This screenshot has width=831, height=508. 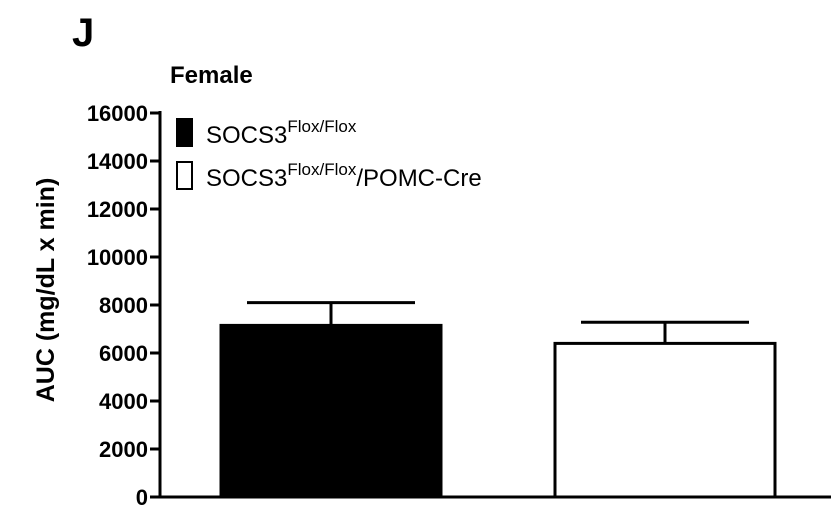 What do you see at coordinates (329, 154) in the screenshot?
I see `legend: SOCS3Flox/Flox SOCS3Flox/Flox/POMC-Cre` at bounding box center [329, 154].